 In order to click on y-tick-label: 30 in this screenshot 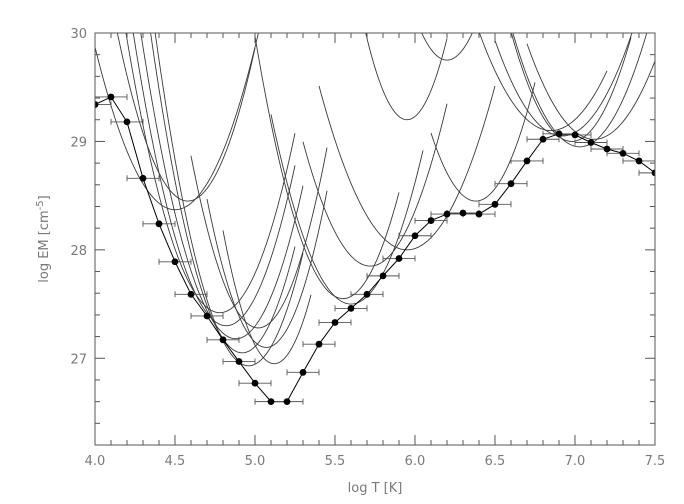, I will do `click(78, 34)`.